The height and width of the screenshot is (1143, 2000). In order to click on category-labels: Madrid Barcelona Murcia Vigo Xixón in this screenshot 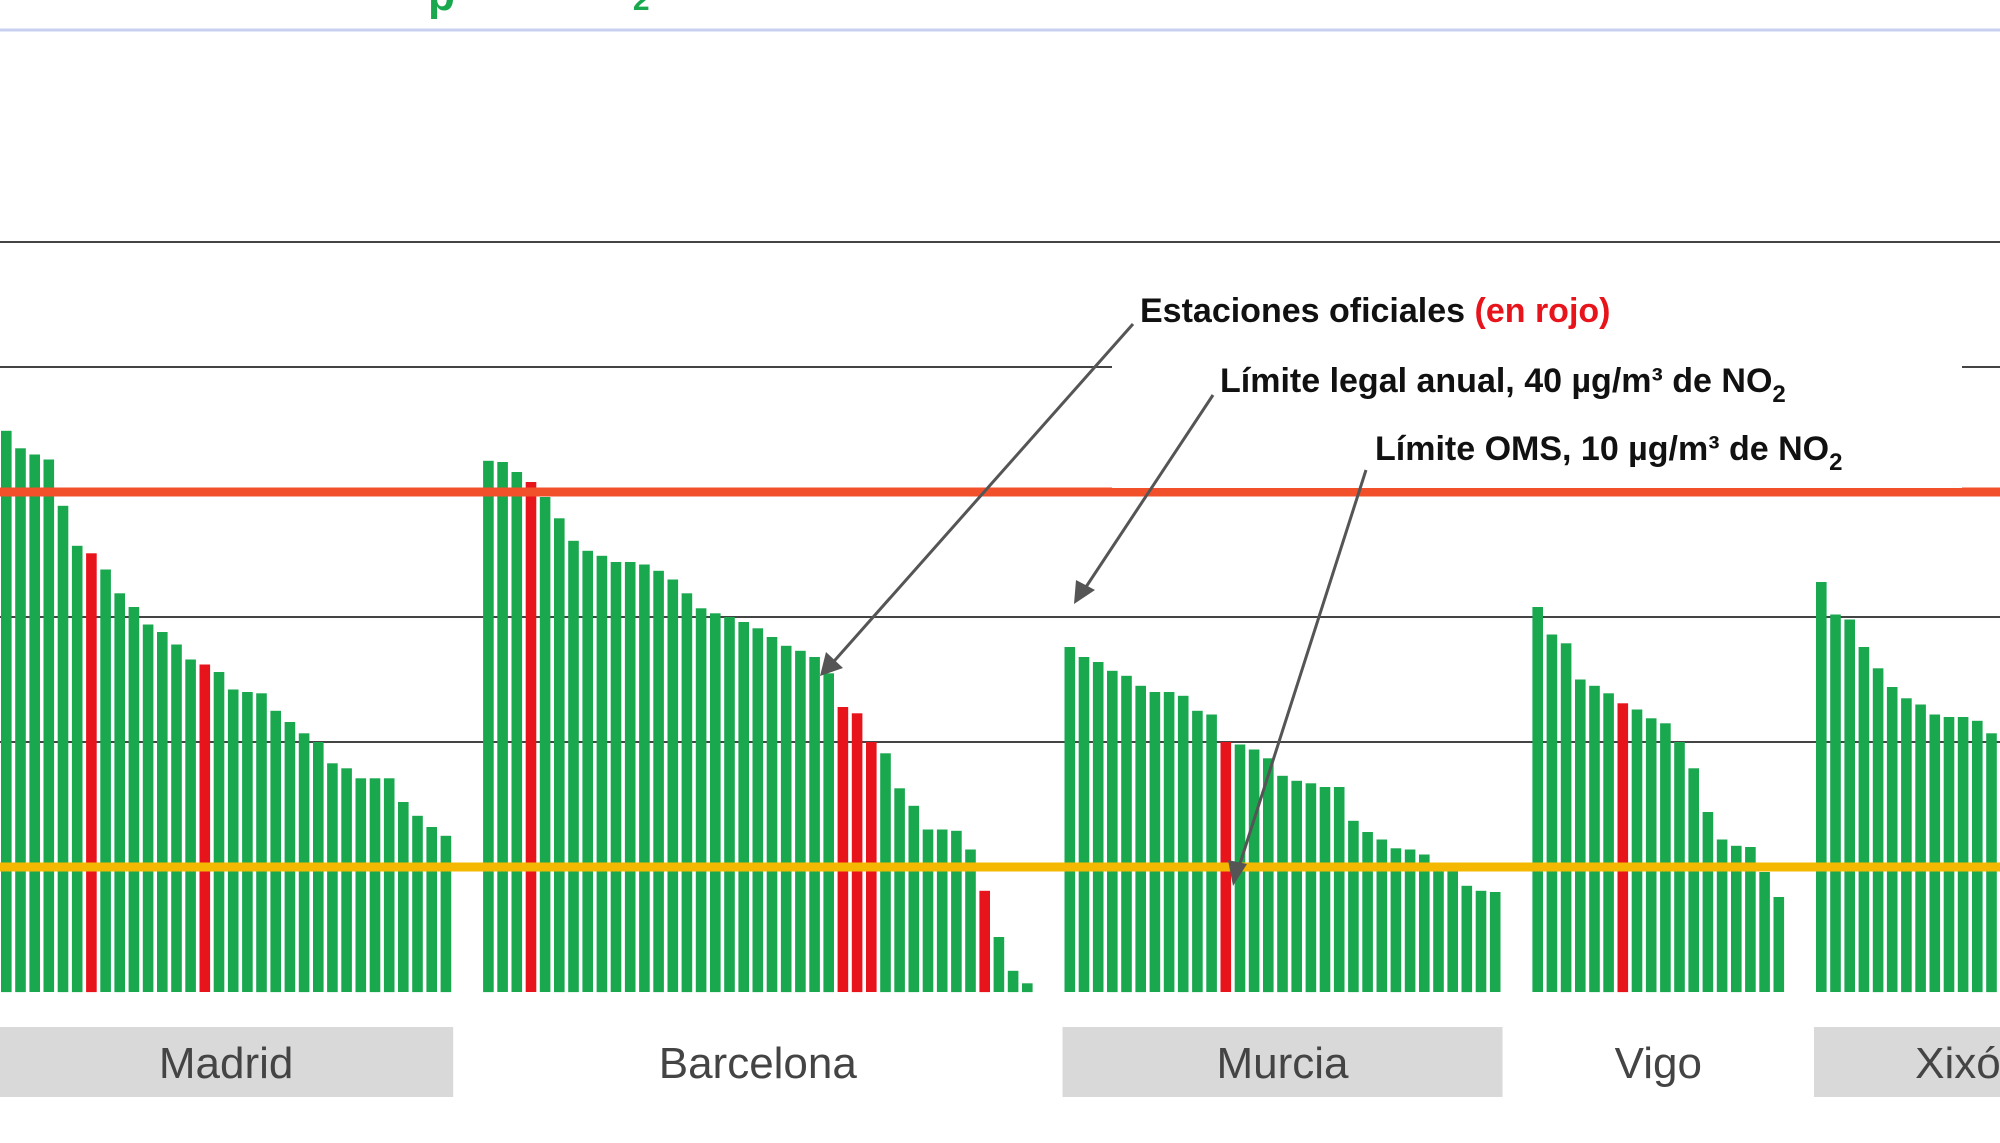, I will do `click(1079, 1063)`.